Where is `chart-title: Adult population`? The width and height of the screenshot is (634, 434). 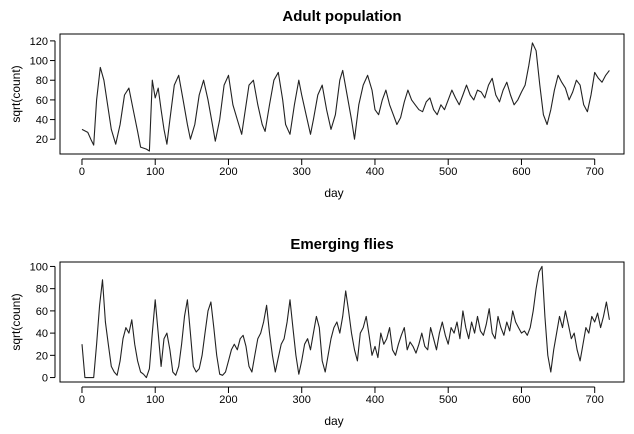
chart-title: Adult population is located at coordinates (341, 16).